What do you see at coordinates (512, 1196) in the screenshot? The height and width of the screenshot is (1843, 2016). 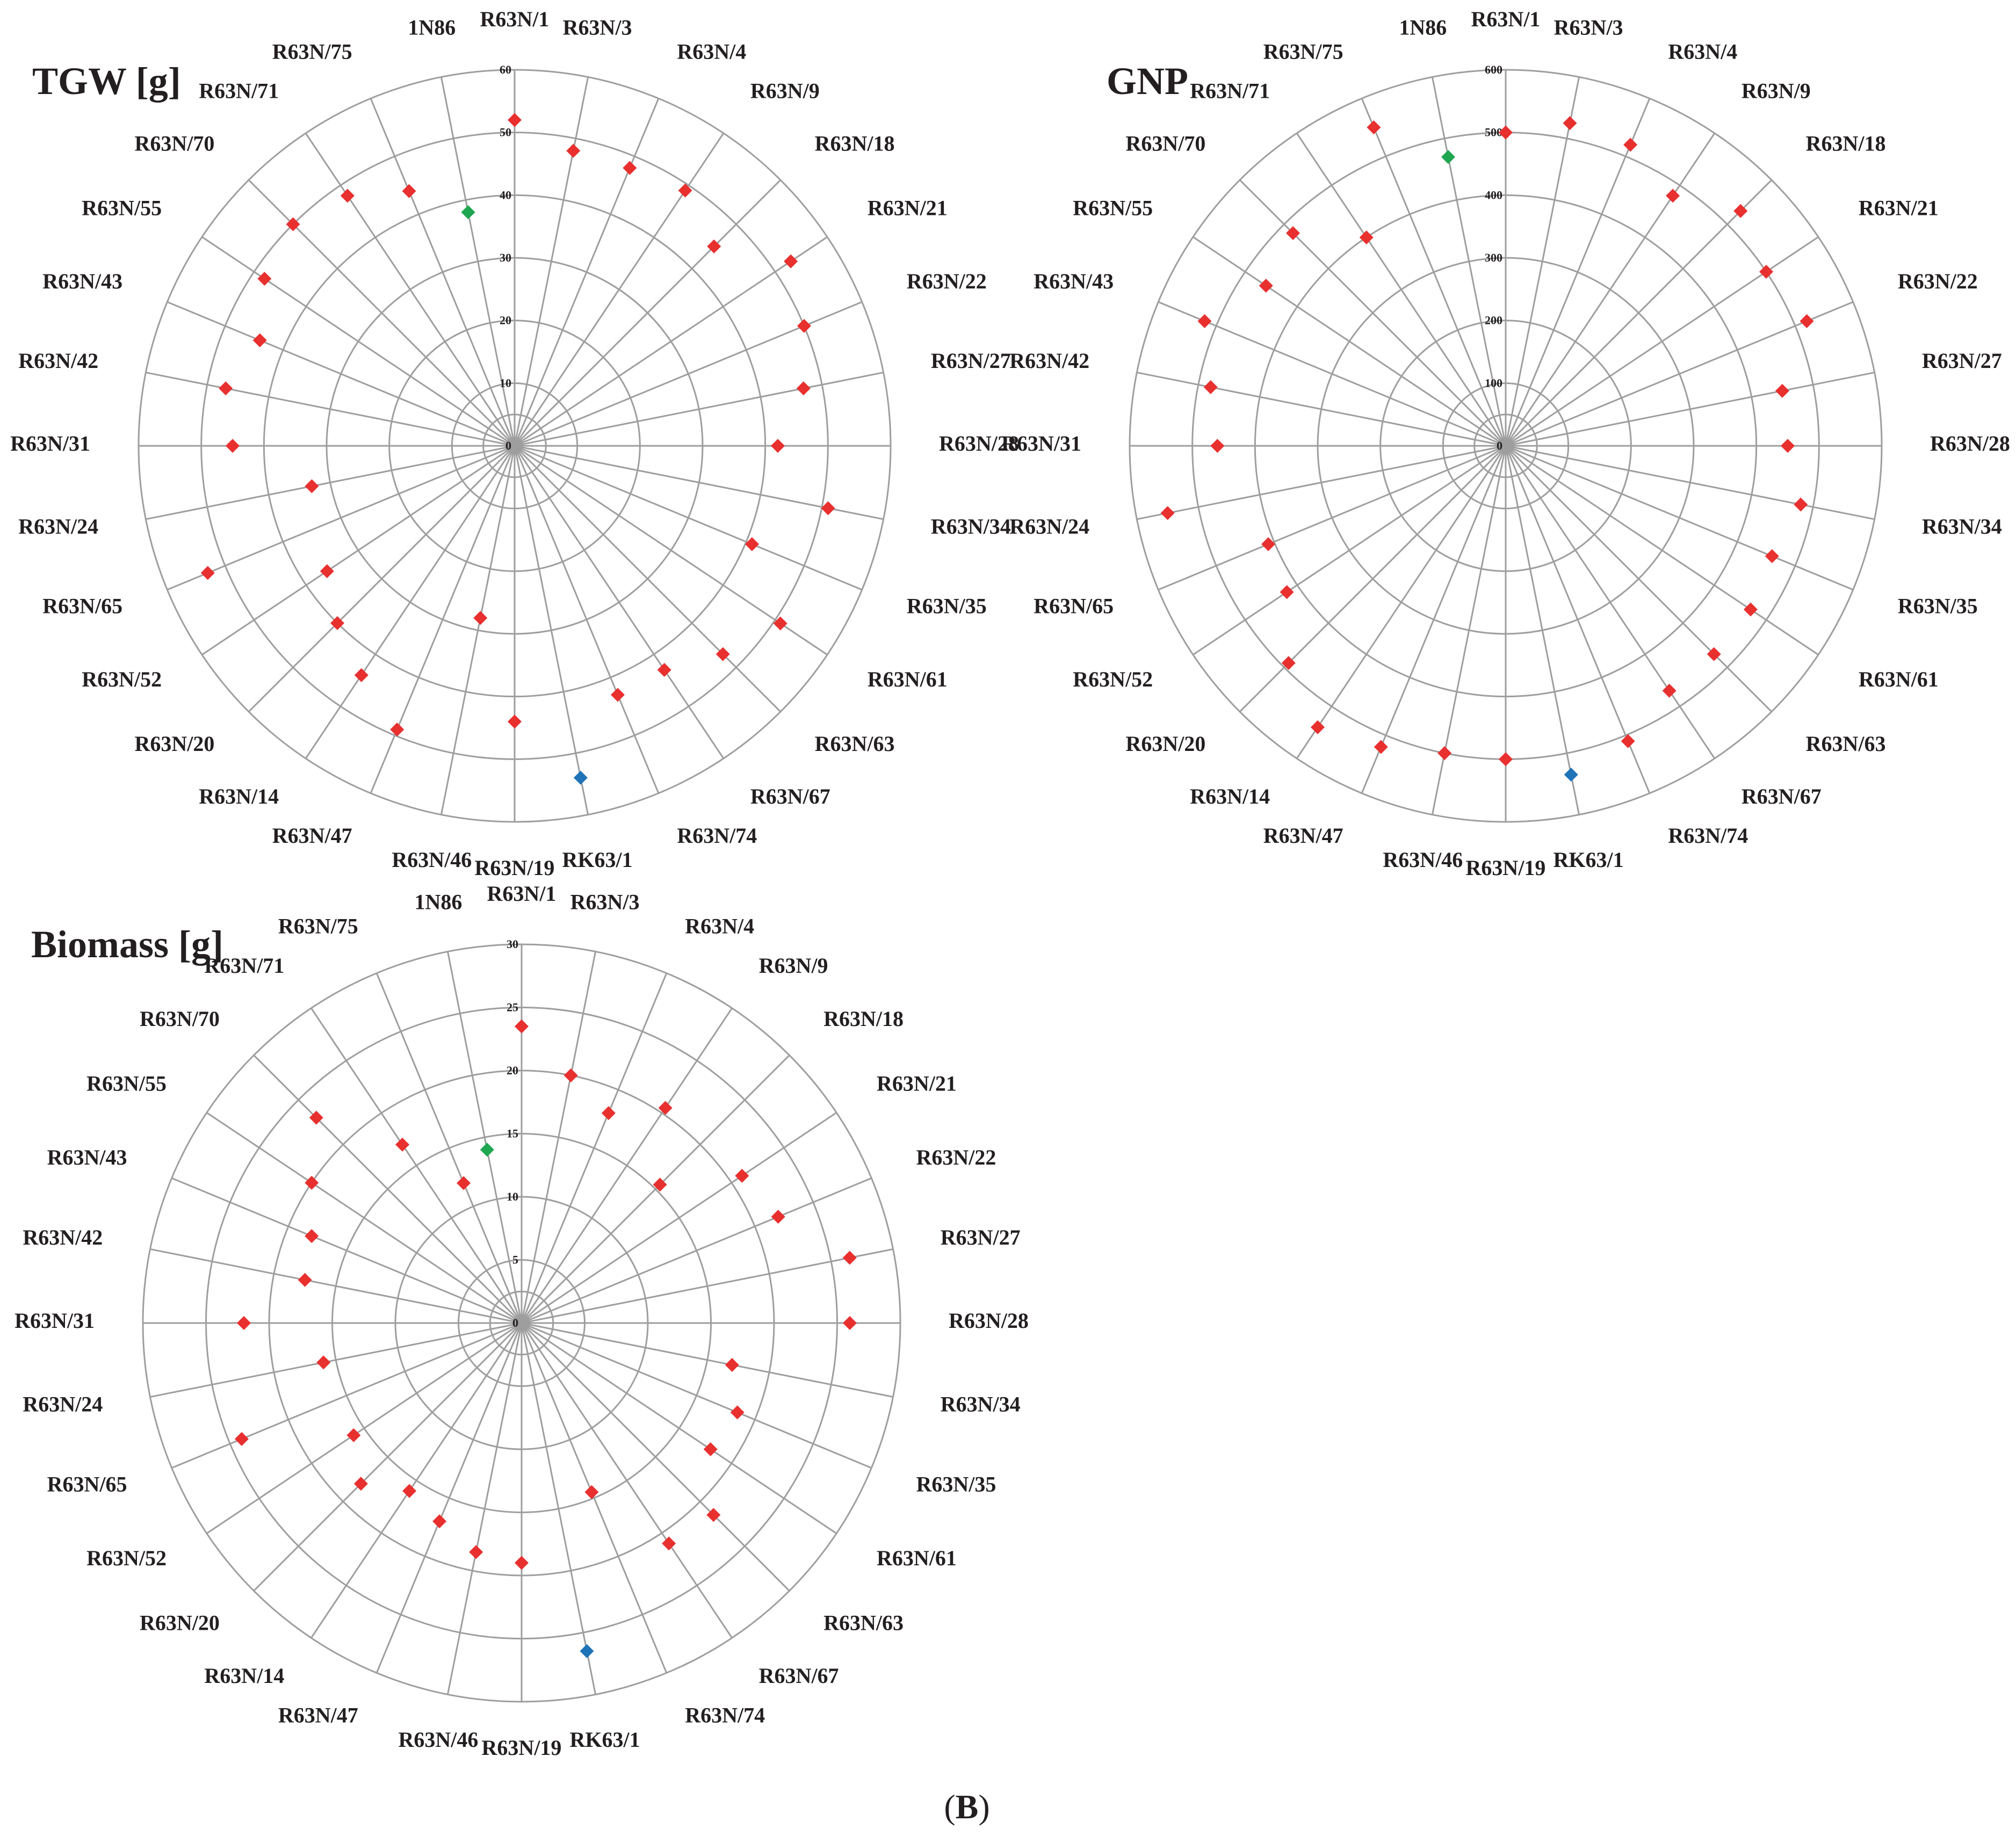 I see `tick-label: 10` at bounding box center [512, 1196].